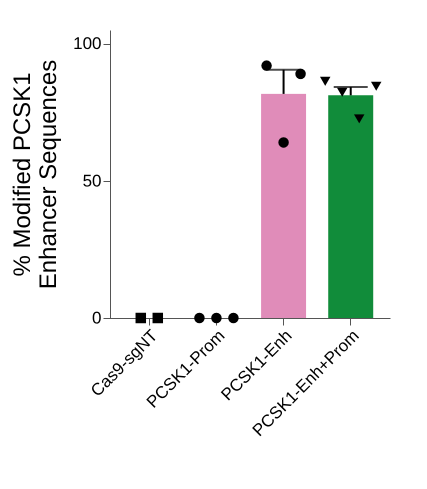 The width and height of the screenshot is (427, 489). Describe the element at coordinates (35, 175) in the screenshot. I see `y-axis-title: % Modified PCSK1 Enhancer Sequences` at that location.